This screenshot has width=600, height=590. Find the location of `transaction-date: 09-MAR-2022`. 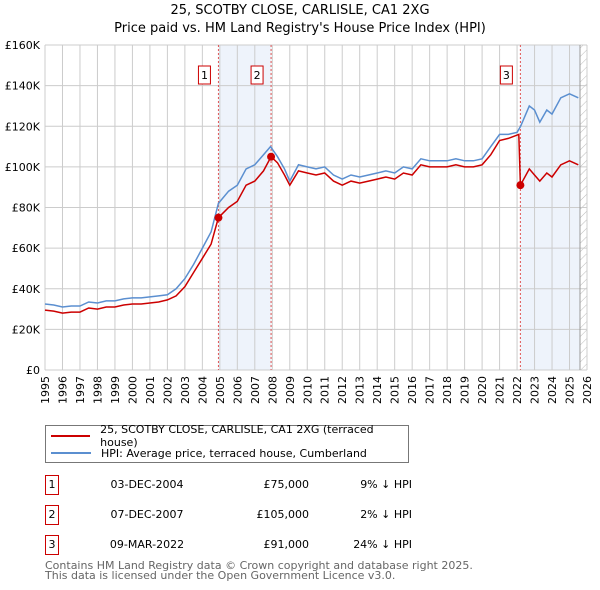

transaction-date: 09-MAR-2022 is located at coordinates (147, 544).